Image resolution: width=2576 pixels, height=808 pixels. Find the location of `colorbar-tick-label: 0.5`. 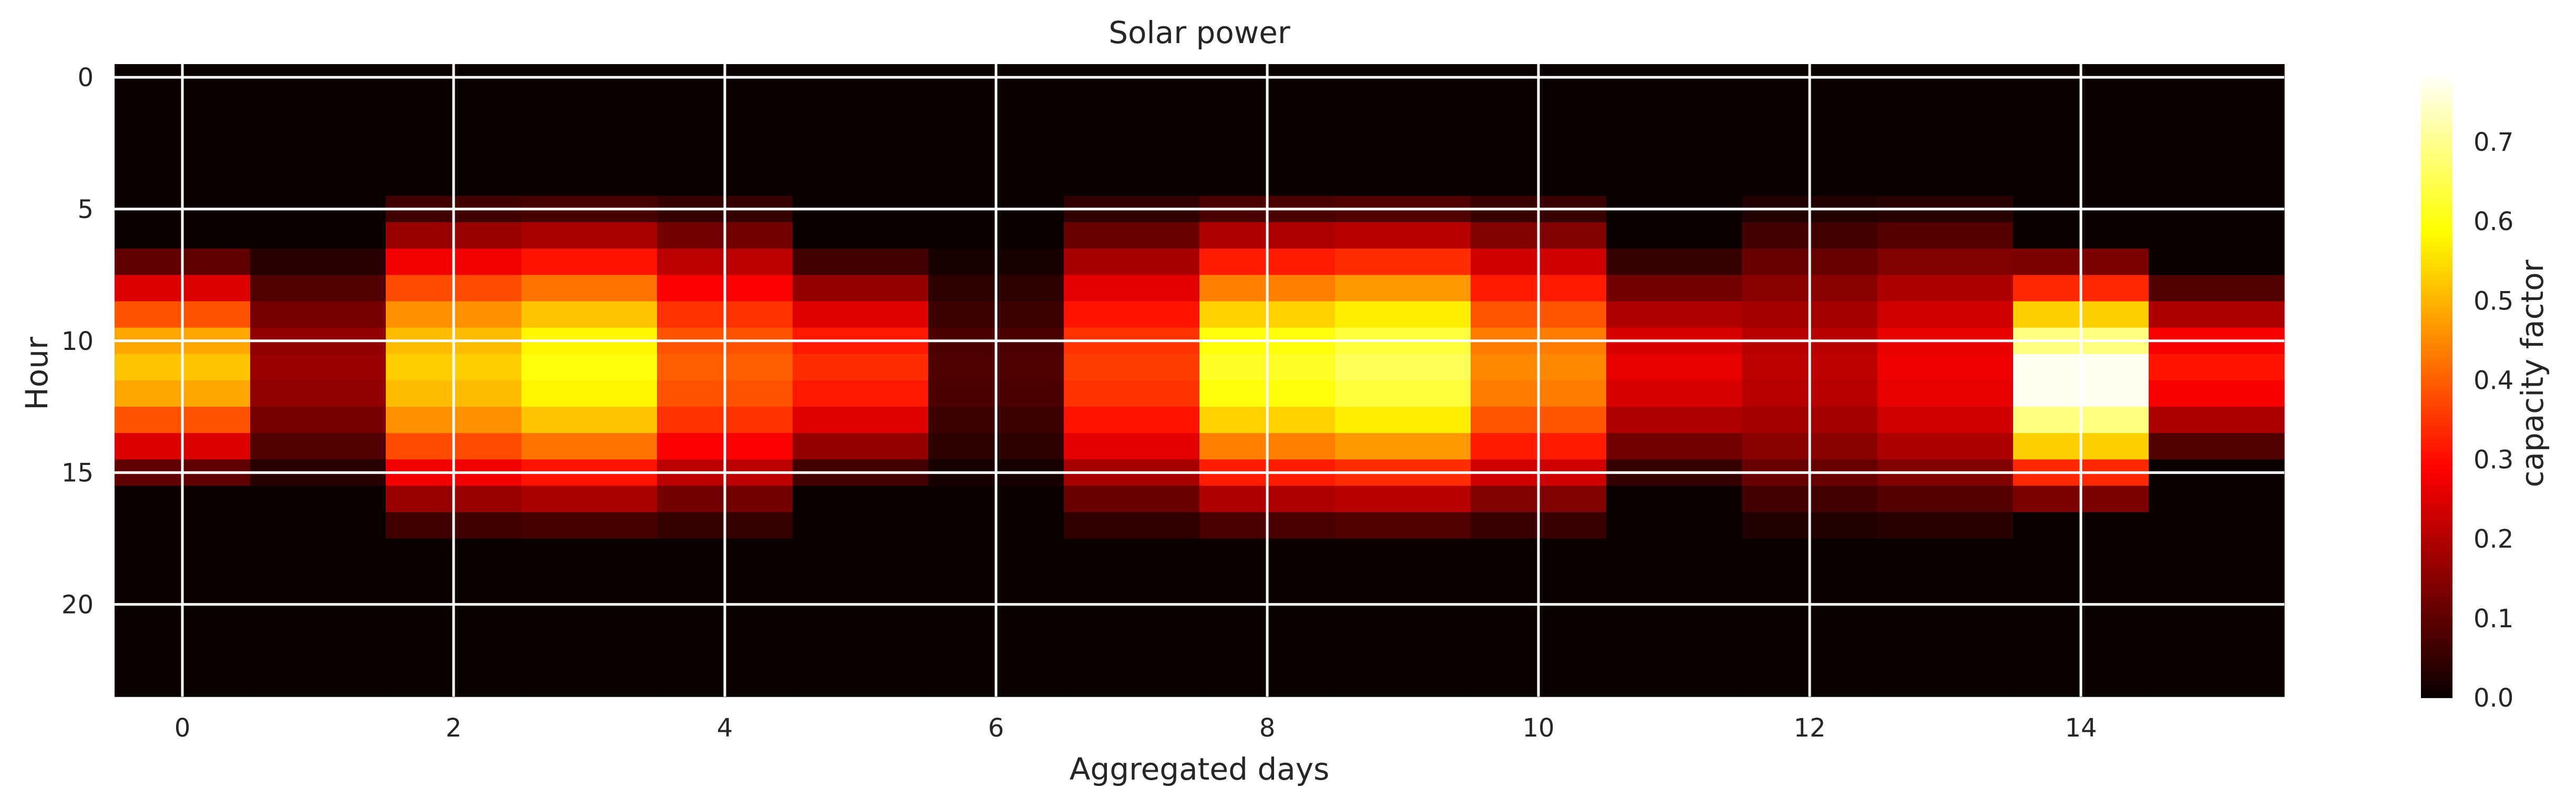

colorbar-tick-label: 0.5 is located at coordinates (2493, 301).